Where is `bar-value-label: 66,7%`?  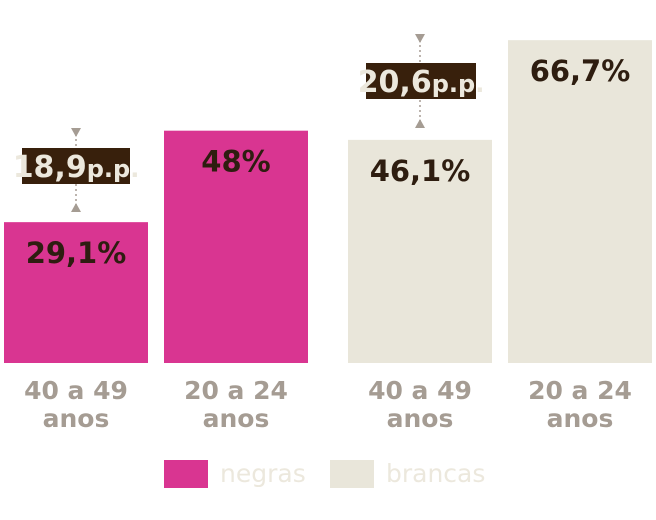 bar-value-label: 66,7% is located at coordinates (580, 71).